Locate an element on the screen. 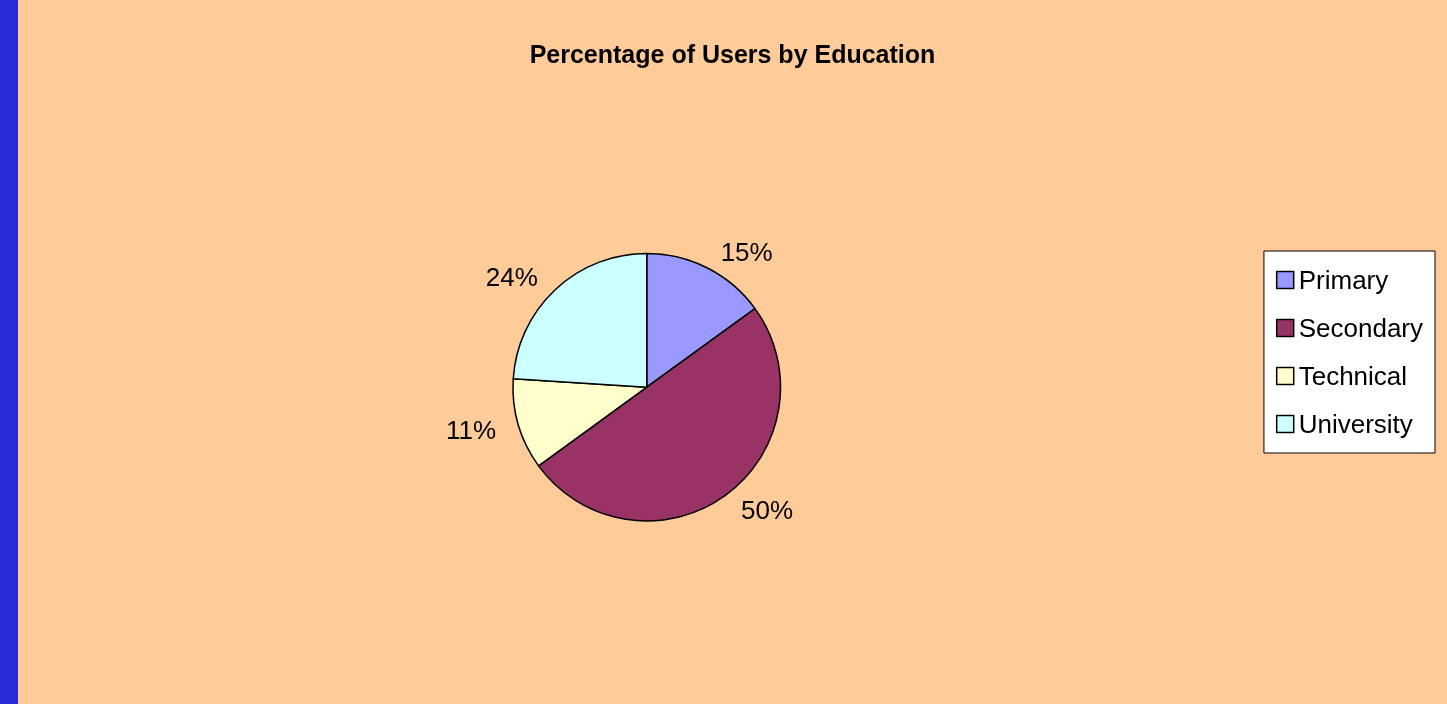 This screenshot has height=704, width=1447. data-label: 24% is located at coordinates (511, 276).